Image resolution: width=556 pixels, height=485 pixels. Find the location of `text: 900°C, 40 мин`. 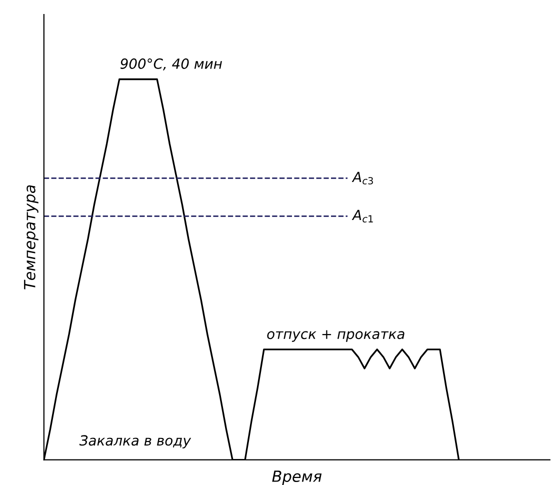

text: 900°C, 40 мин is located at coordinates (171, 64).